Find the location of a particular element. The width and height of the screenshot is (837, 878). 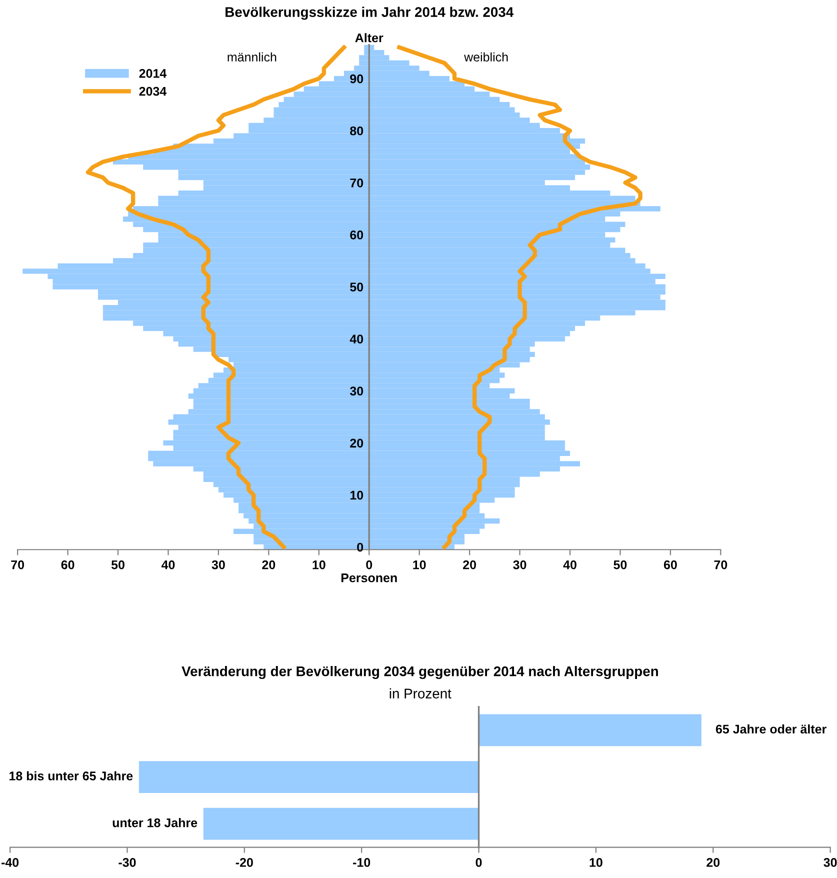

x-axis-title: Personen is located at coordinates (369, 578).